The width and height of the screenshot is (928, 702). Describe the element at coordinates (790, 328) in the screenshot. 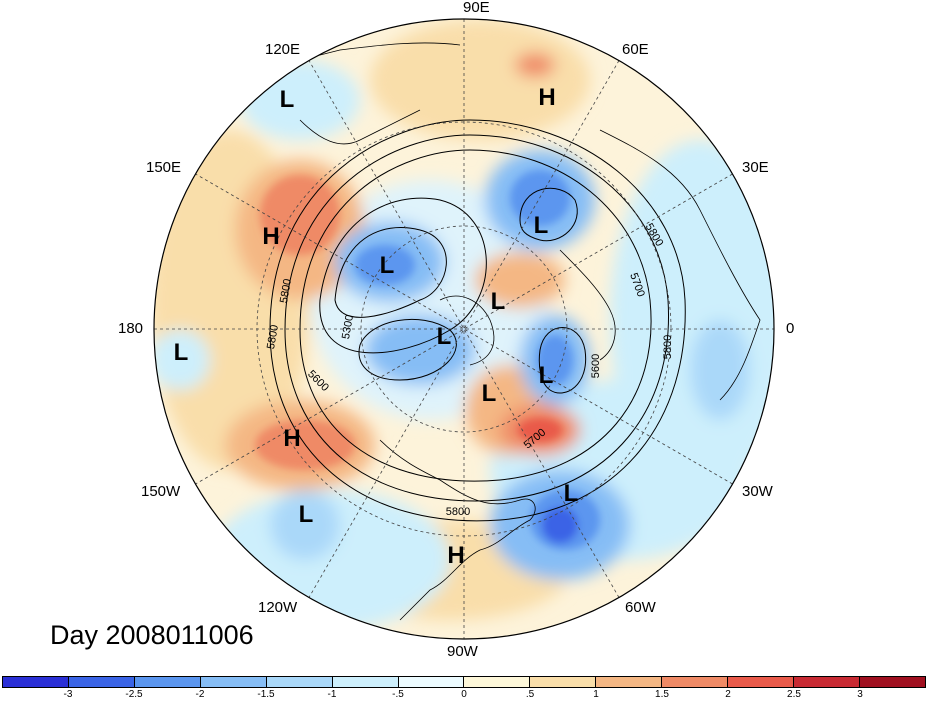

I see `longitude-label: 0` at that location.